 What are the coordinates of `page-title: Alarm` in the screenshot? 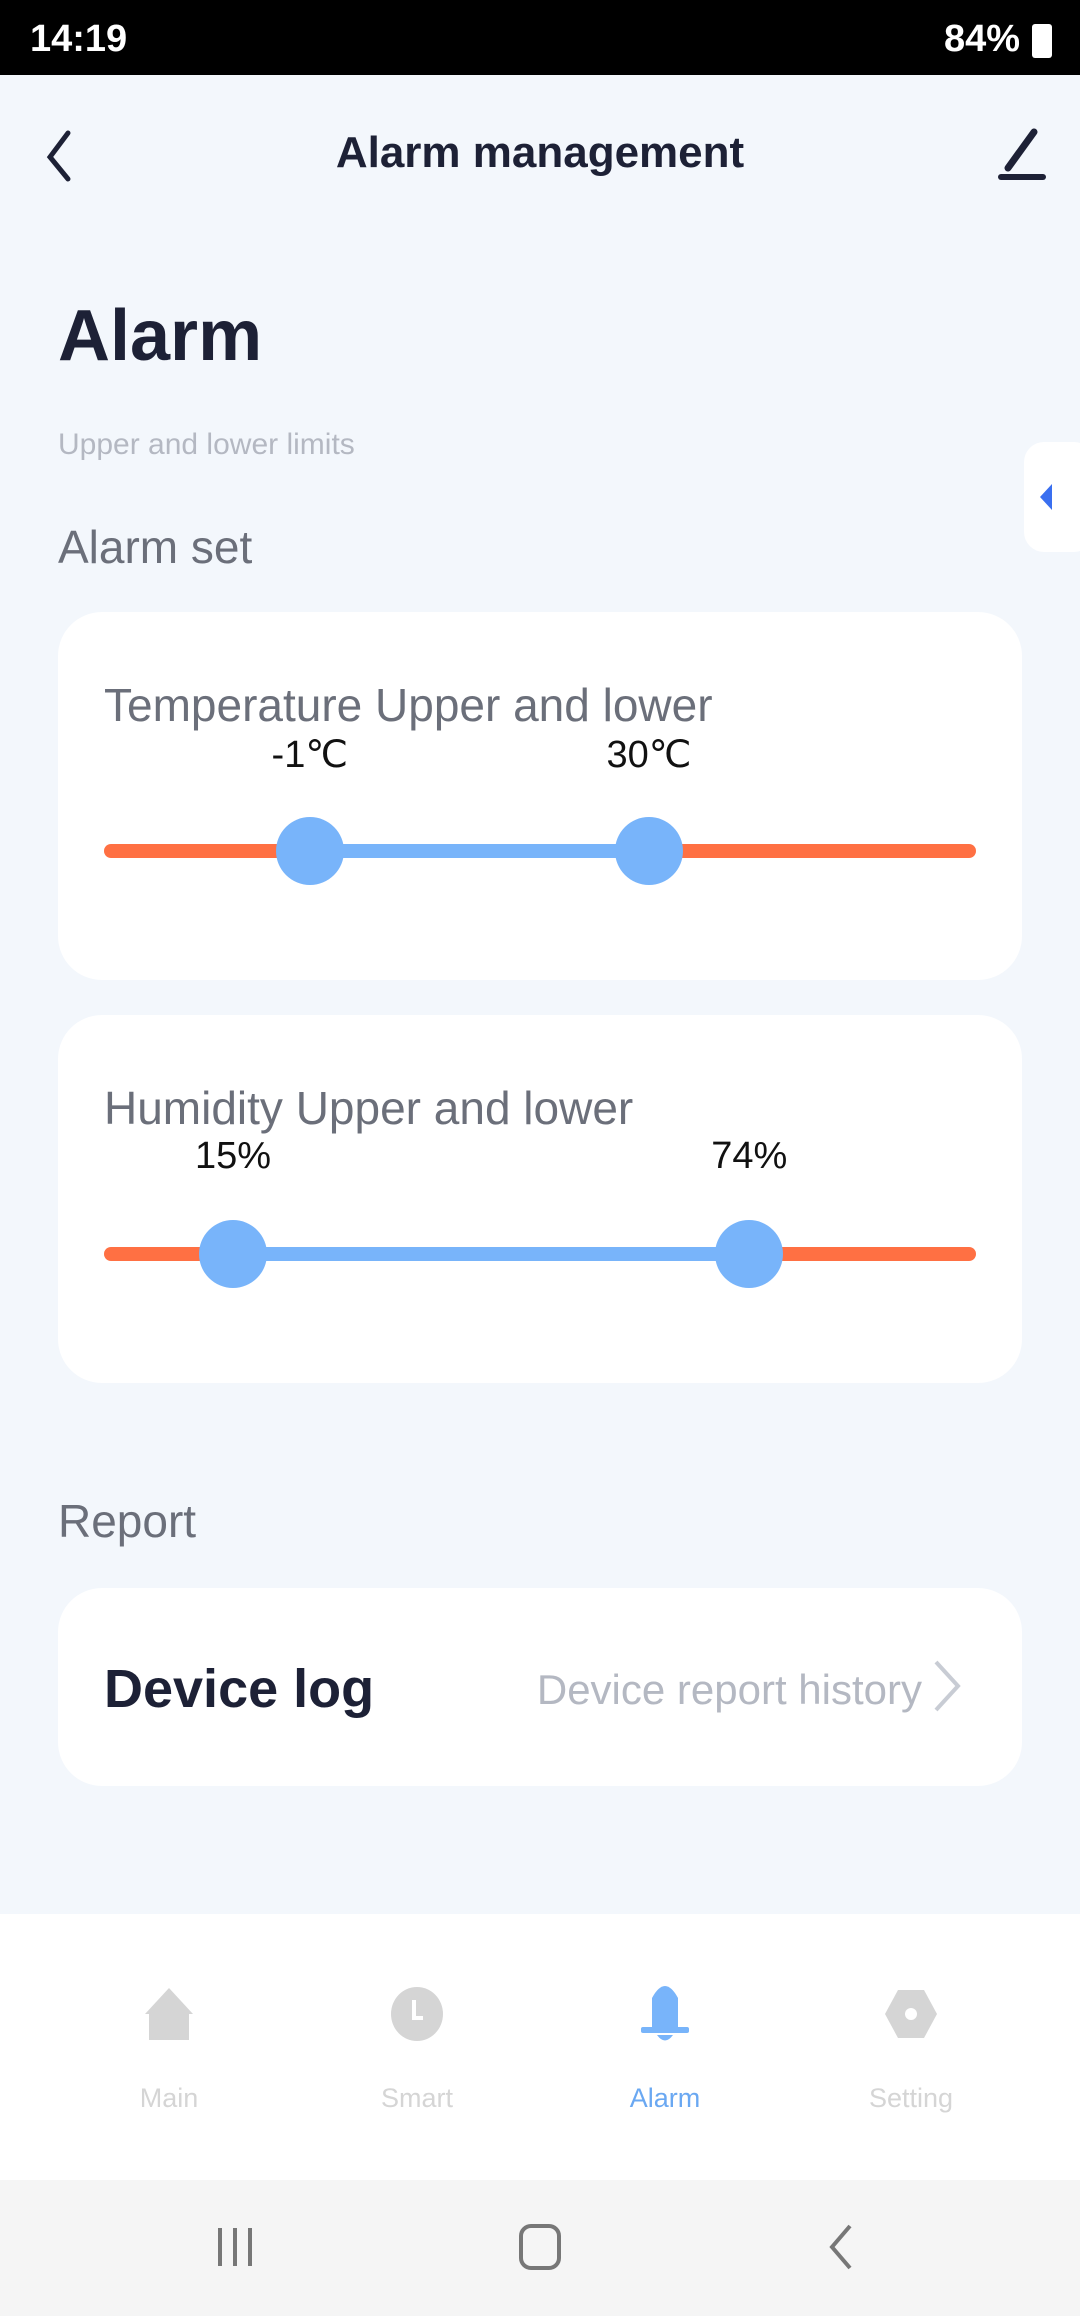 It's located at (160, 336).